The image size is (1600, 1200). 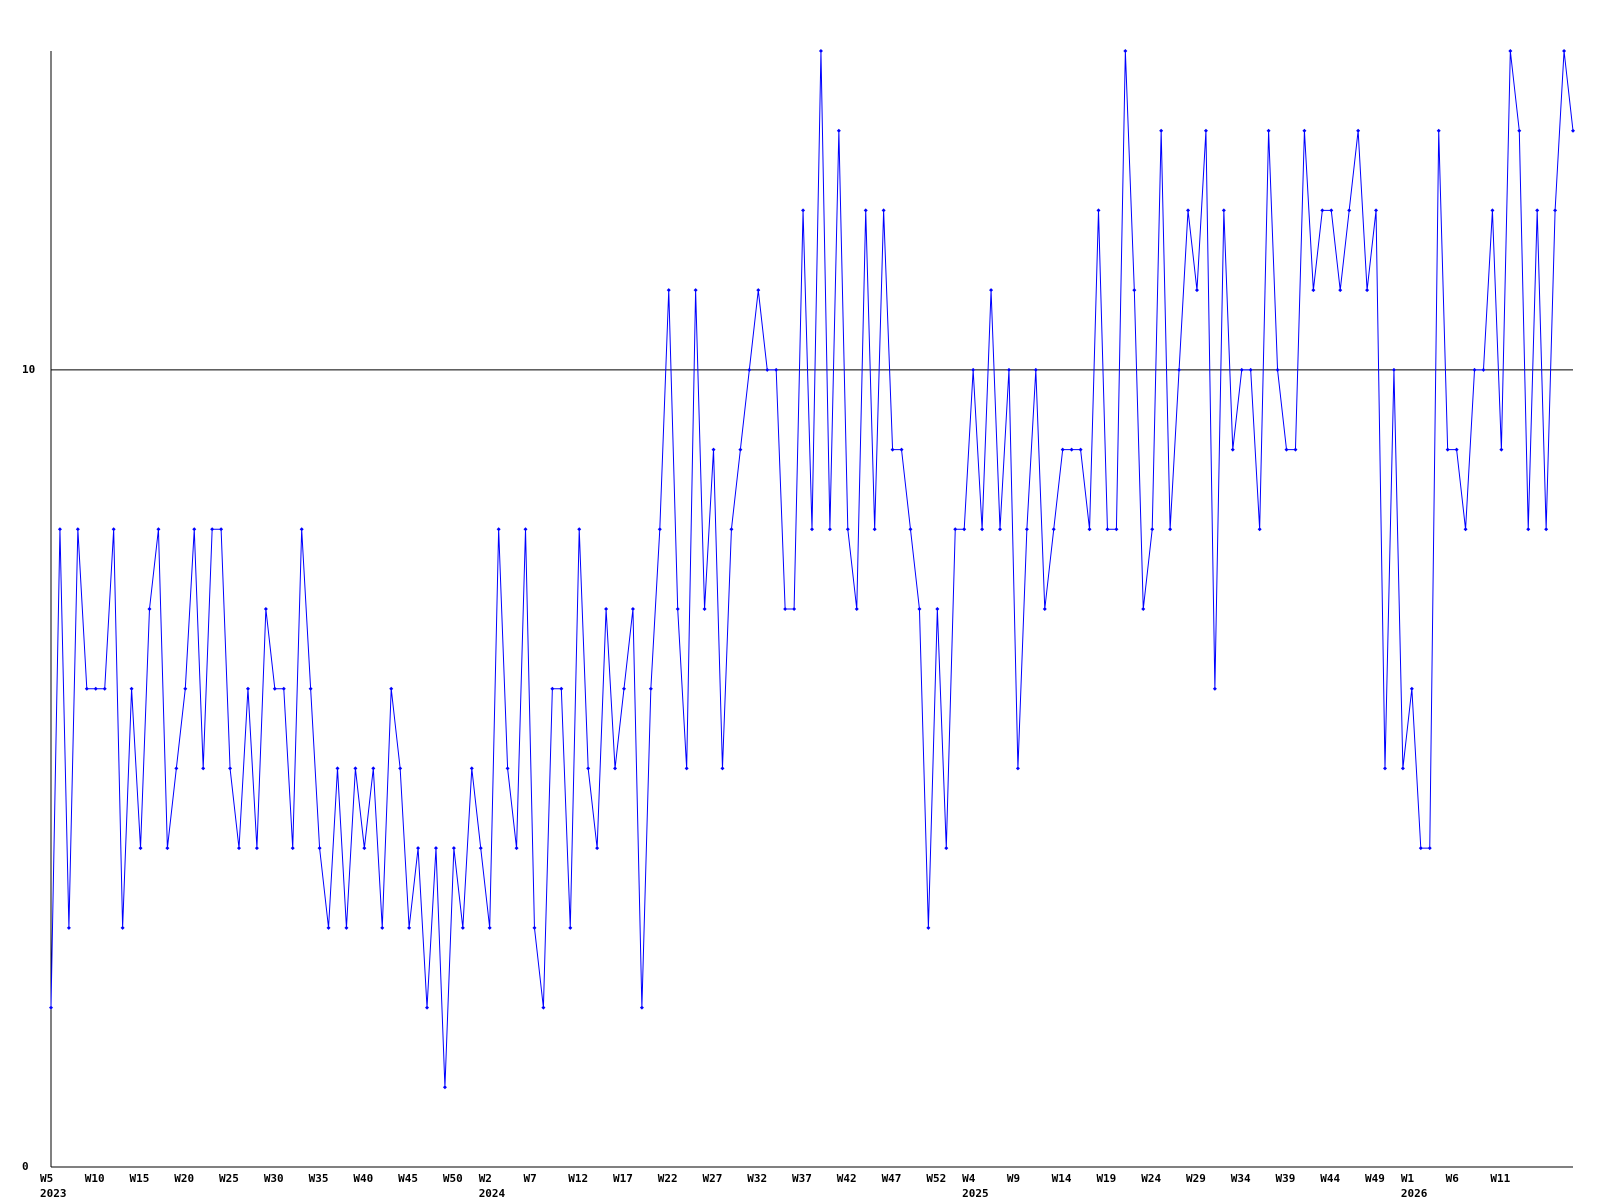 I want to click on x-tick-label: W35, so click(x=319, y=1178).